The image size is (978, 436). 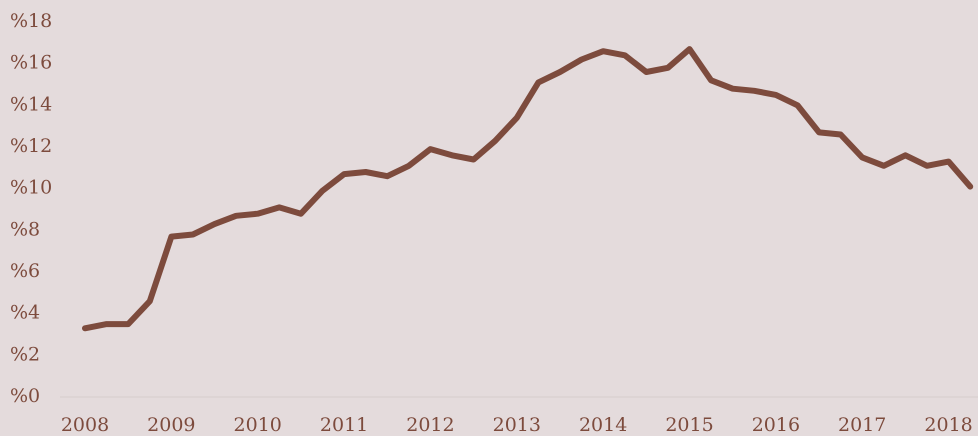 What do you see at coordinates (85, 425) in the screenshot?
I see `x-tick-label: 2008` at bounding box center [85, 425].